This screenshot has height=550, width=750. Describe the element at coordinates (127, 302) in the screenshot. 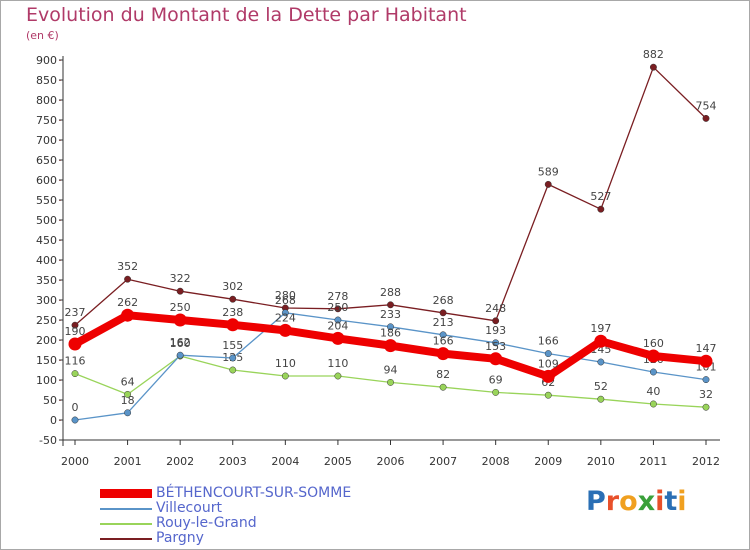

I see `data-label: 262` at that location.